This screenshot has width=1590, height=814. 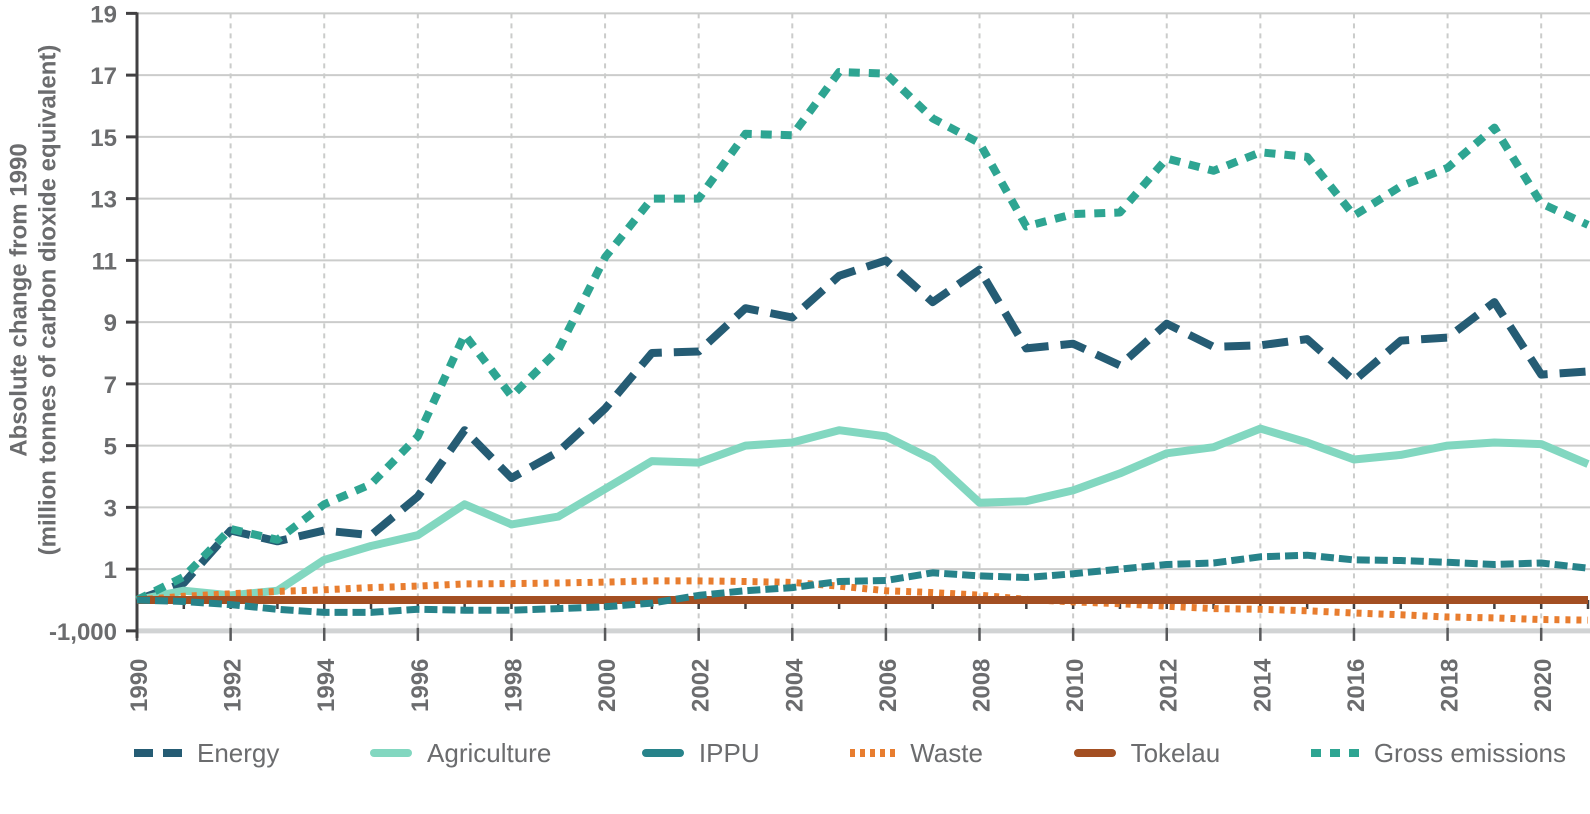 I want to click on series-line-ippu, so click(x=862, y=583).